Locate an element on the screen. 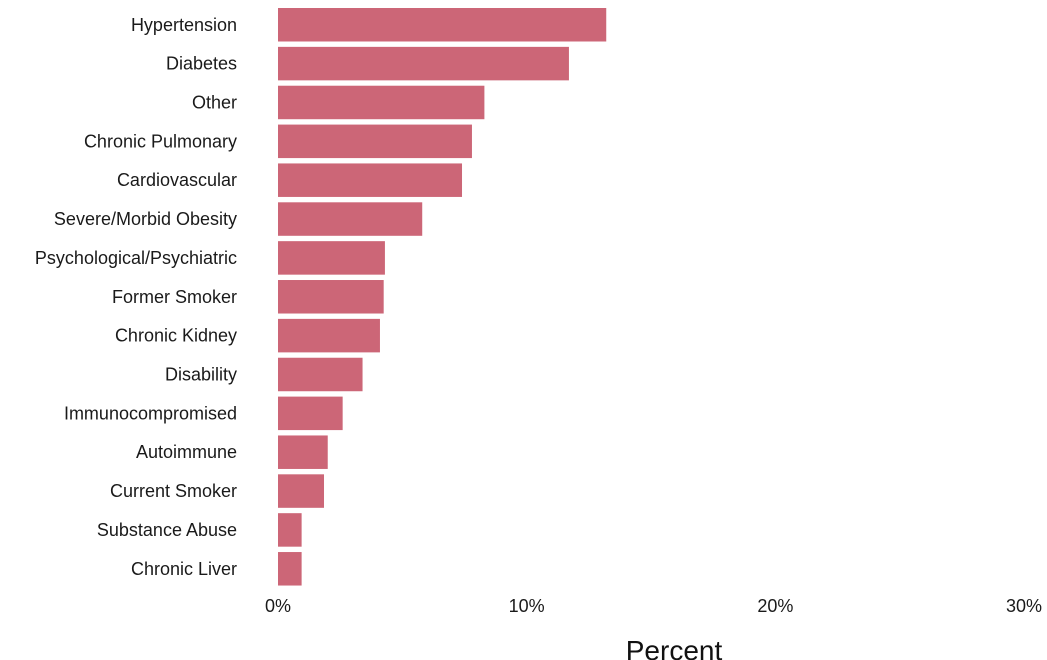 This screenshot has width=1047, height=660. category-label: Other is located at coordinates (214, 102).